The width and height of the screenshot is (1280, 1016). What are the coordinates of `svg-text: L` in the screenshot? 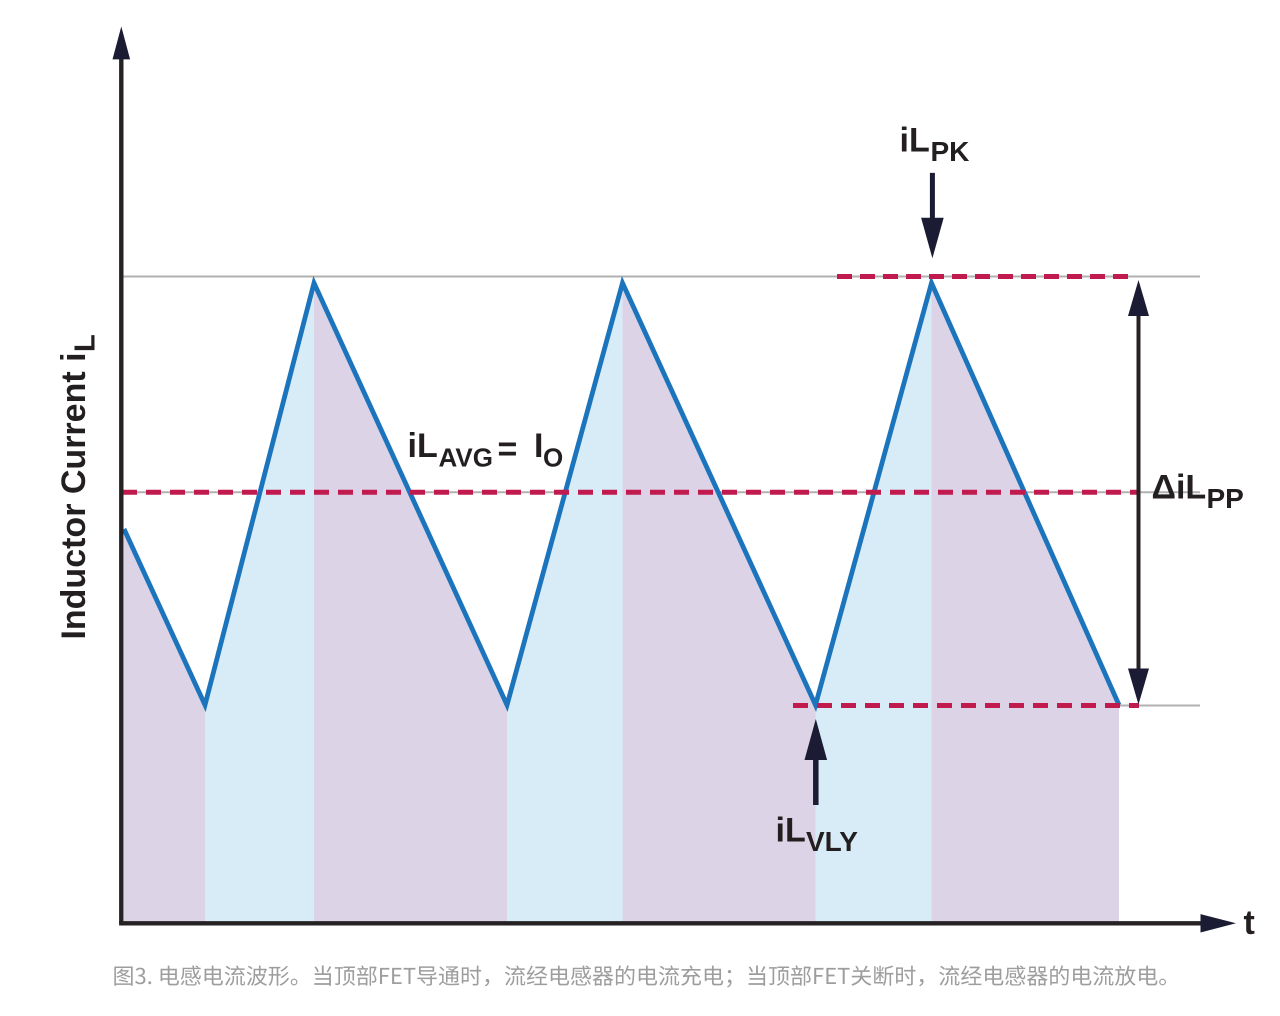 It's located at (86, 343).